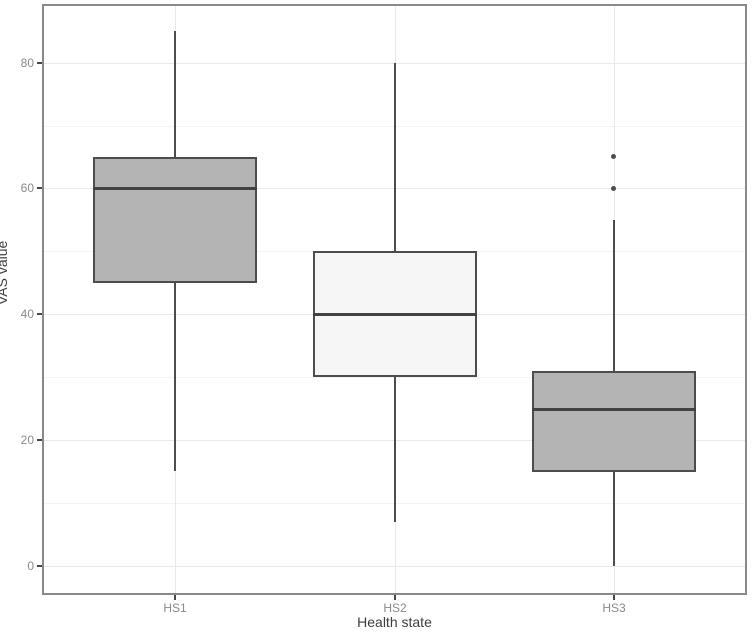 This screenshot has height=632, width=752. Describe the element at coordinates (395, 314) in the screenshot. I see `median-hs2` at that location.